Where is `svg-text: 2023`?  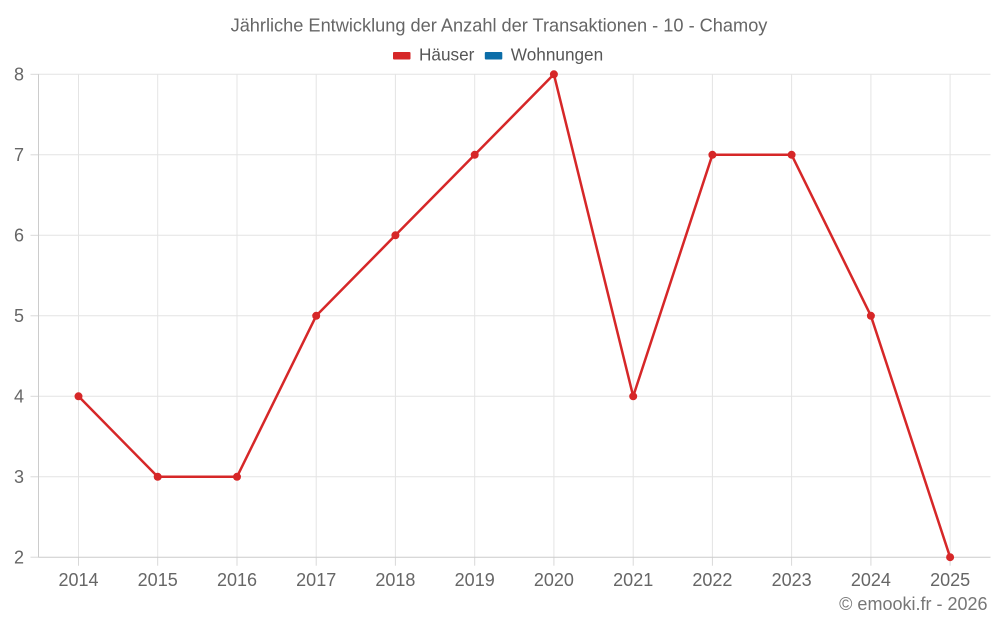 svg-text: 2023 is located at coordinates (792, 580).